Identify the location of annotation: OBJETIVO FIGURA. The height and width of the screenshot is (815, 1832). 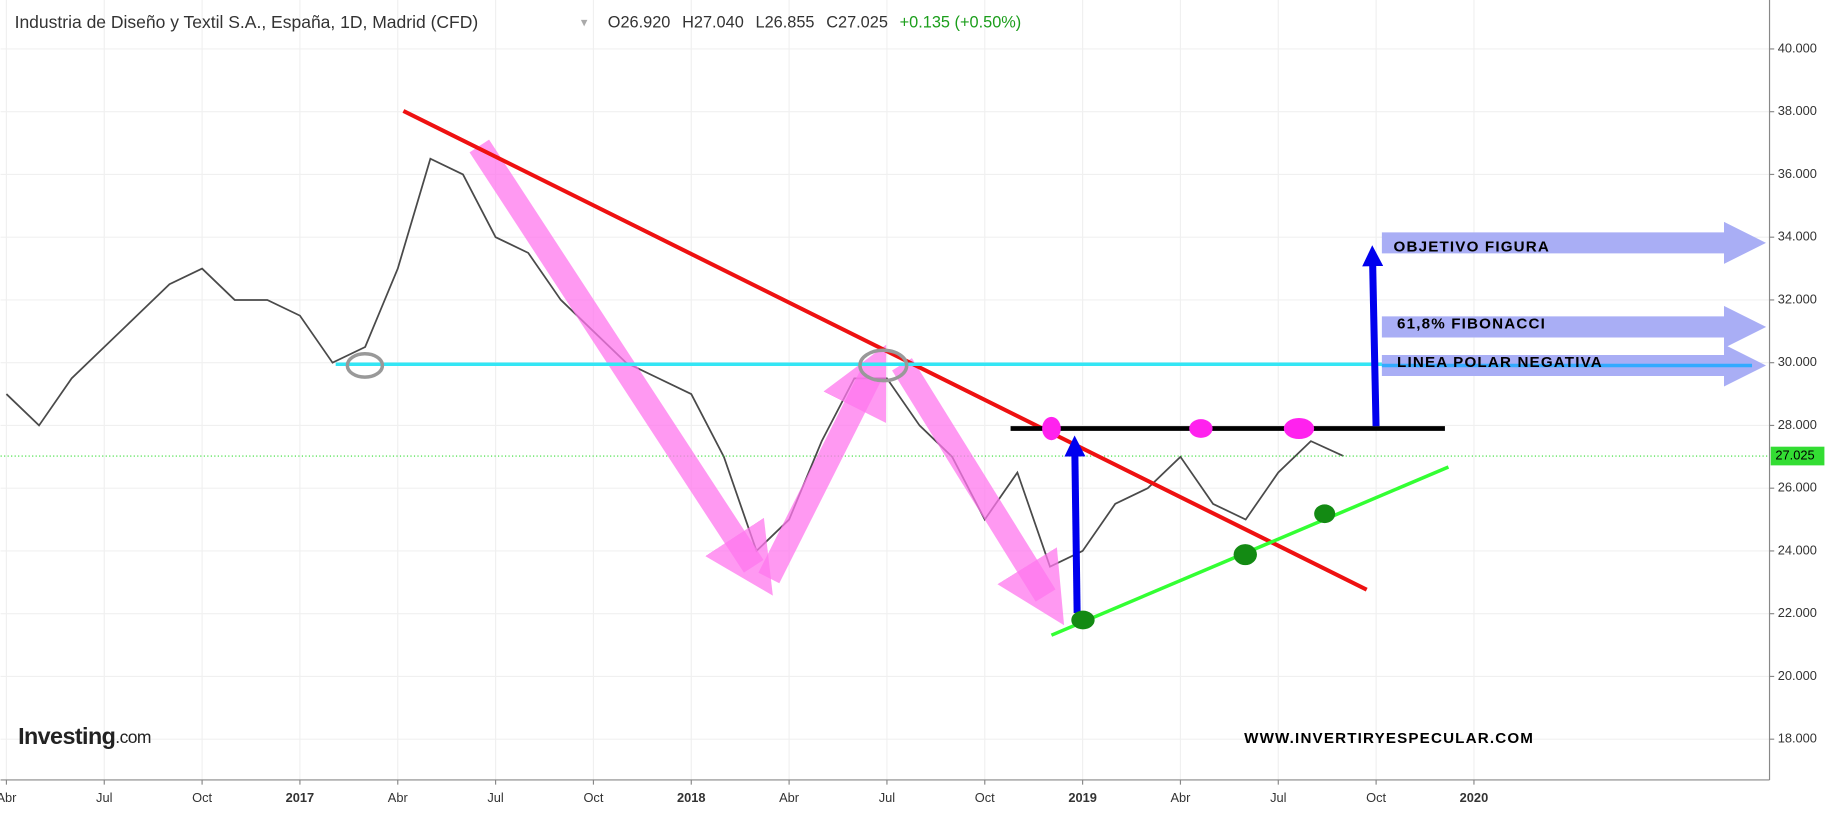
(1472, 247).